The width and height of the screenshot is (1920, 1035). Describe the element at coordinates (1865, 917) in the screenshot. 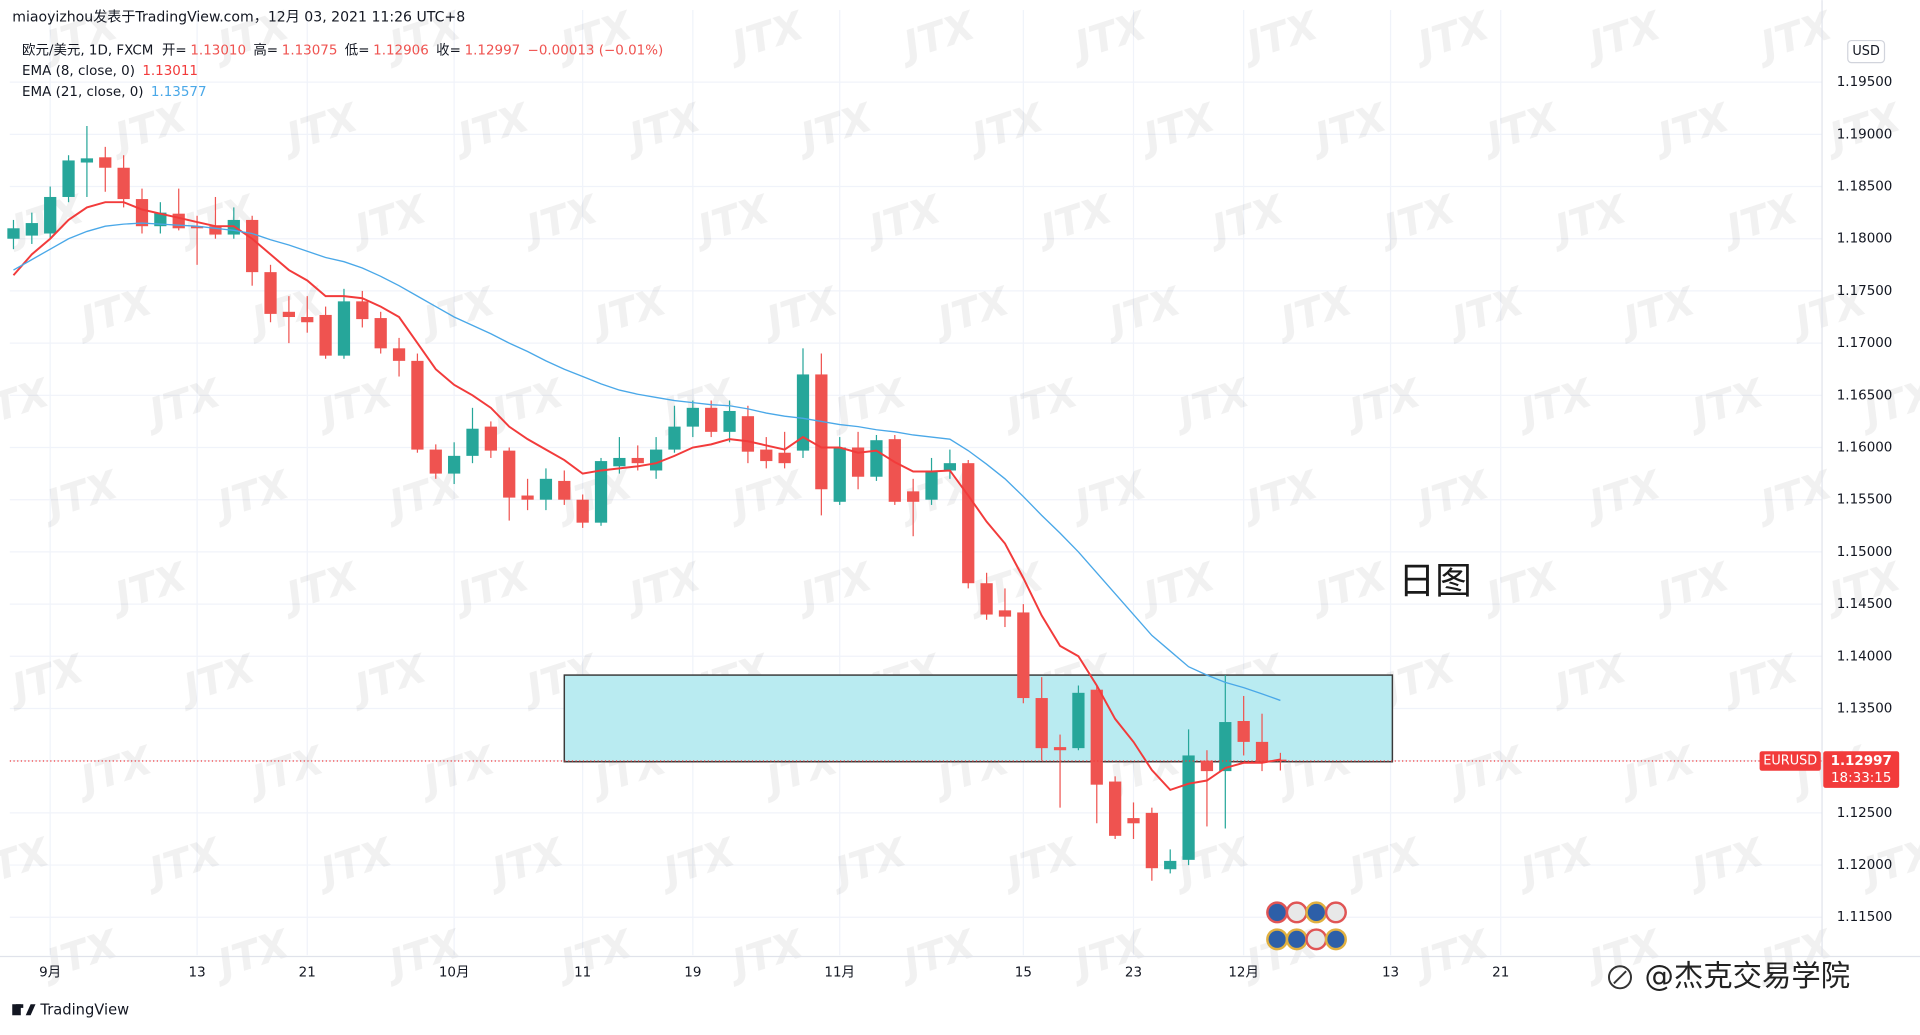

I see `y-tick-label: 1.11500` at that location.